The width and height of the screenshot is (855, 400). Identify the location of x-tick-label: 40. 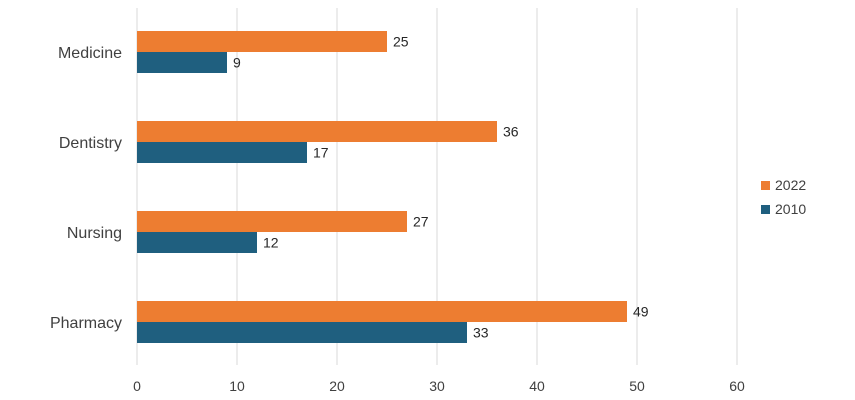
(537, 386).